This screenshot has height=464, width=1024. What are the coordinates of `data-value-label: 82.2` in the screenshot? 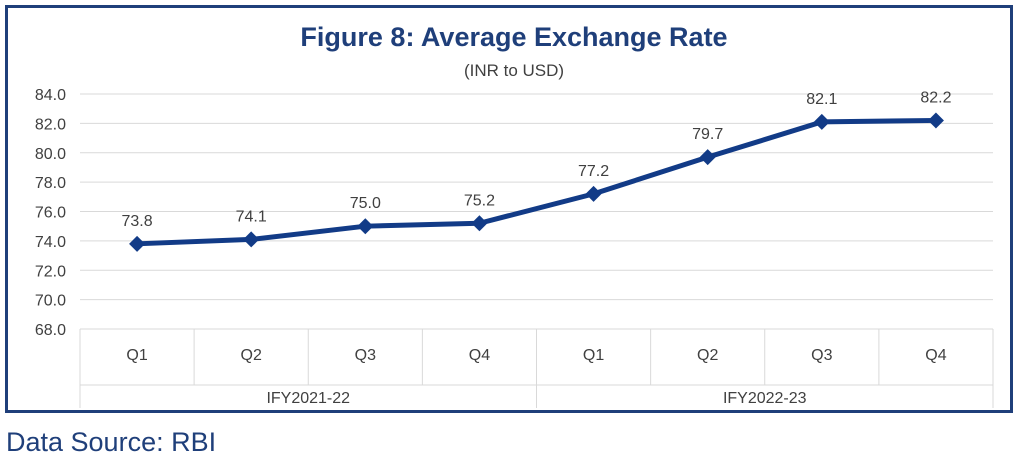 It's located at (935, 97).